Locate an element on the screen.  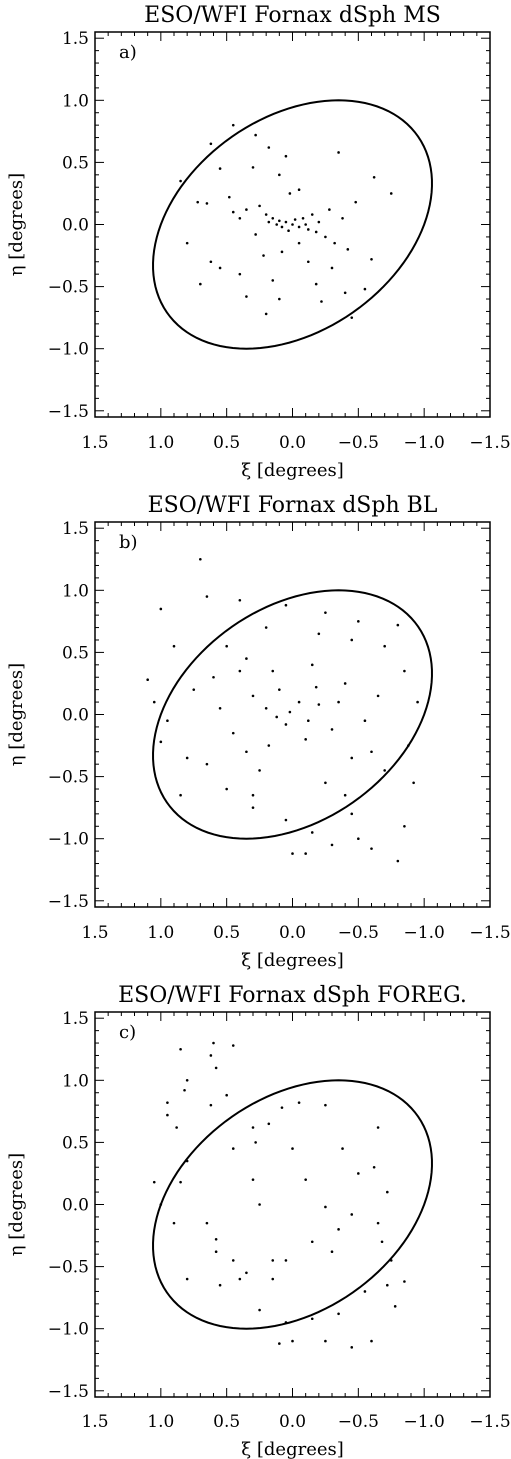
y-tick-label: −1.0 is located at coordinates (68, 1330).